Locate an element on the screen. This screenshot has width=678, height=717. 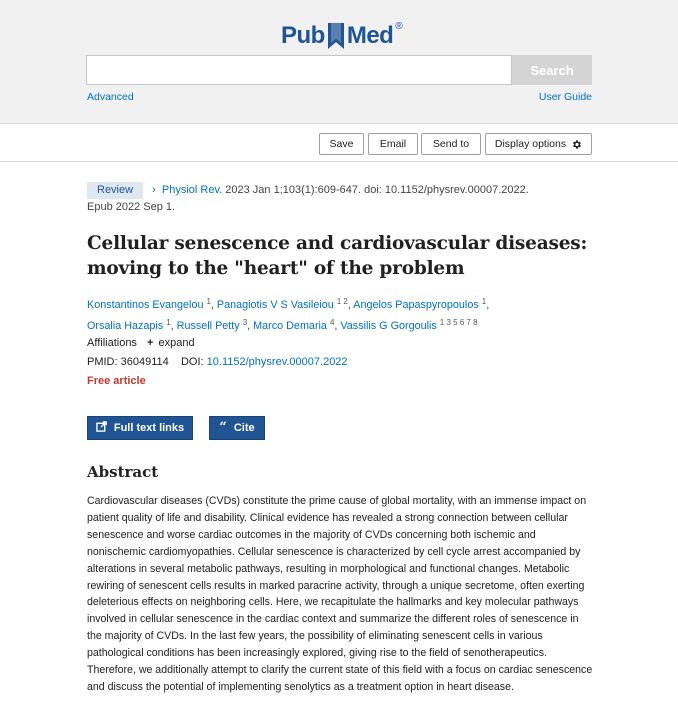
logo-pub-text: Pub is located at coordinates (303, 35).